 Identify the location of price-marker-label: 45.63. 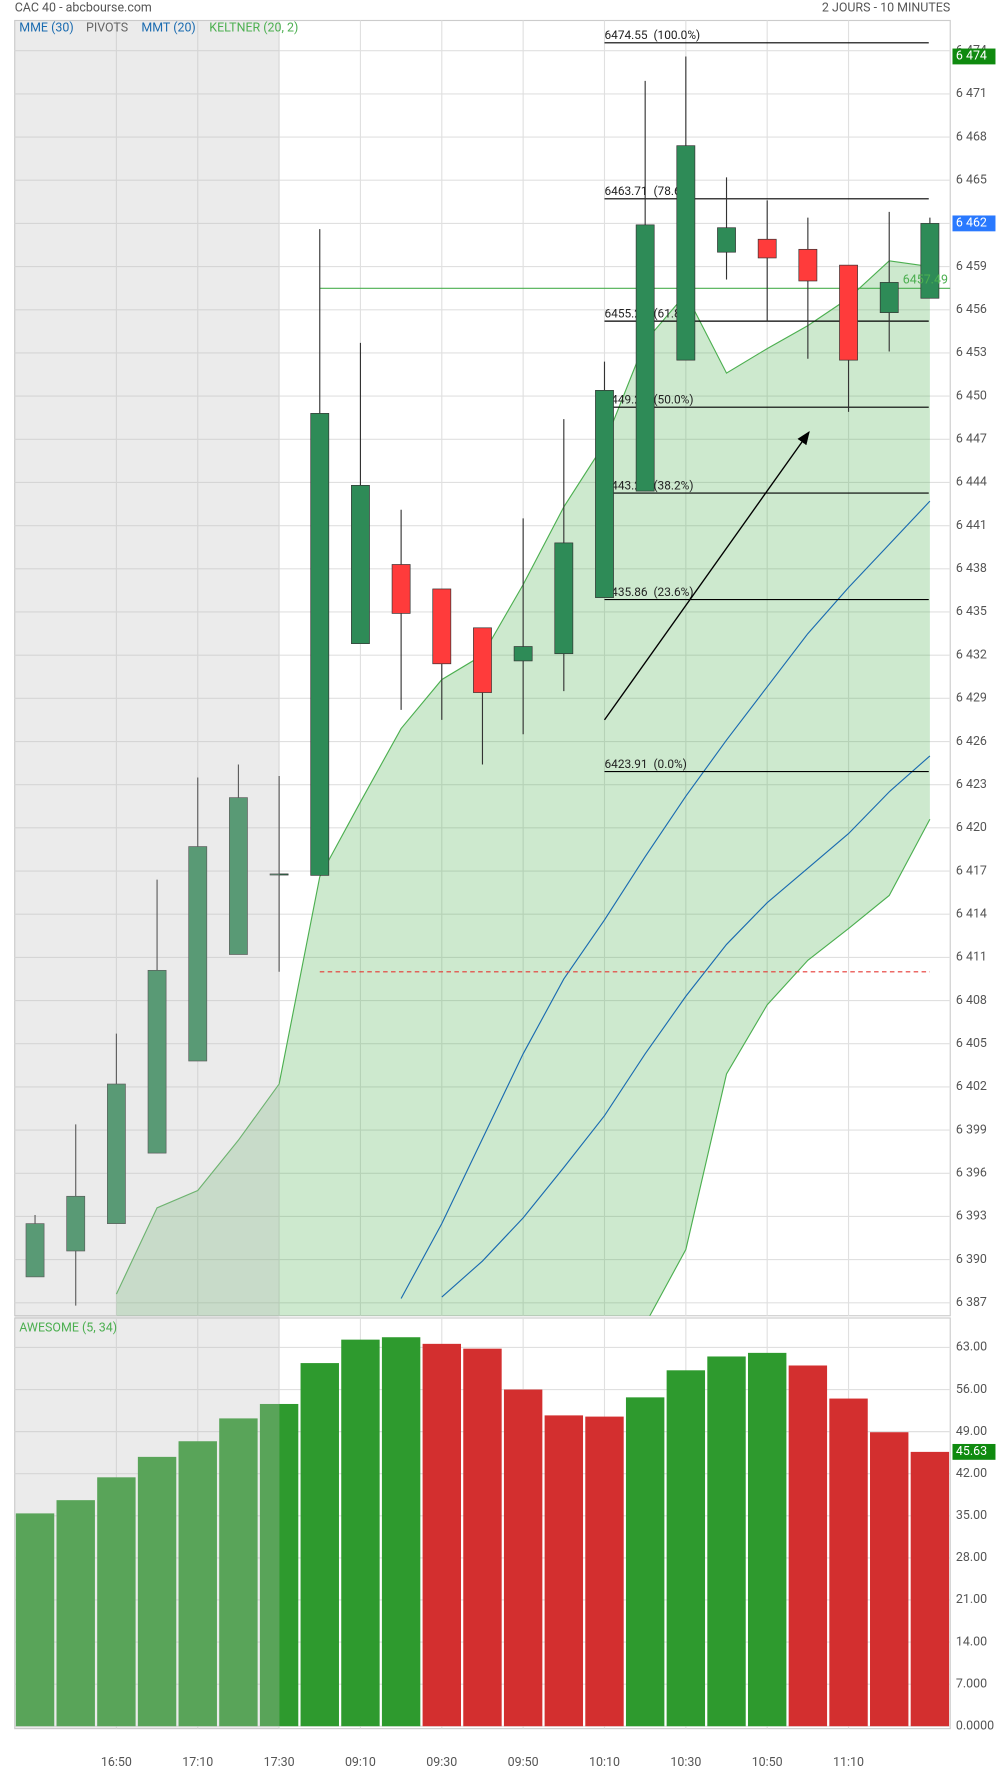
(971, 1451).